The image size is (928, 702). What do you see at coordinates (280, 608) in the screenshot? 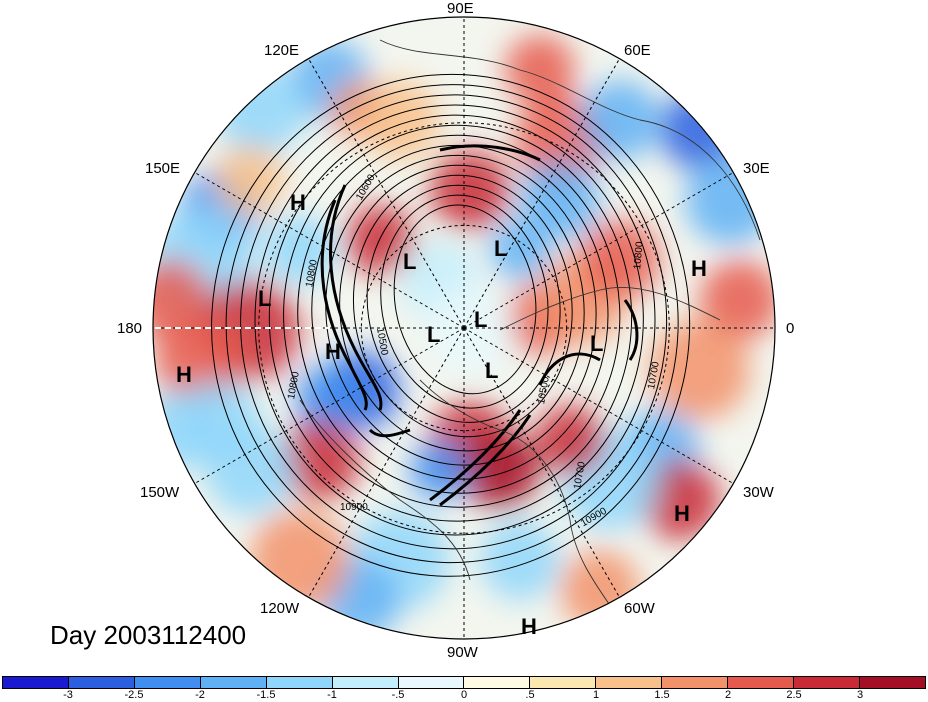
I see `lon-label-120w: 120W` at bounding box center [280, 608].